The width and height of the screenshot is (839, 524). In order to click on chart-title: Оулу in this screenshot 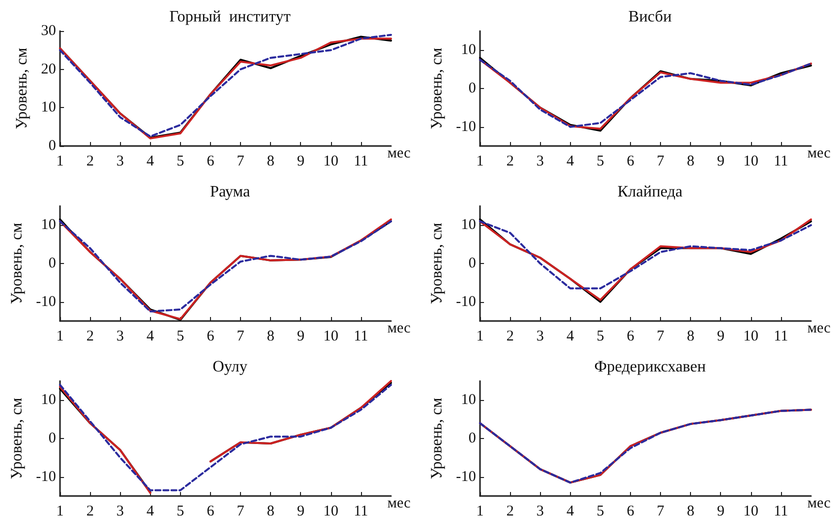, I will do `click(230, 367)`.